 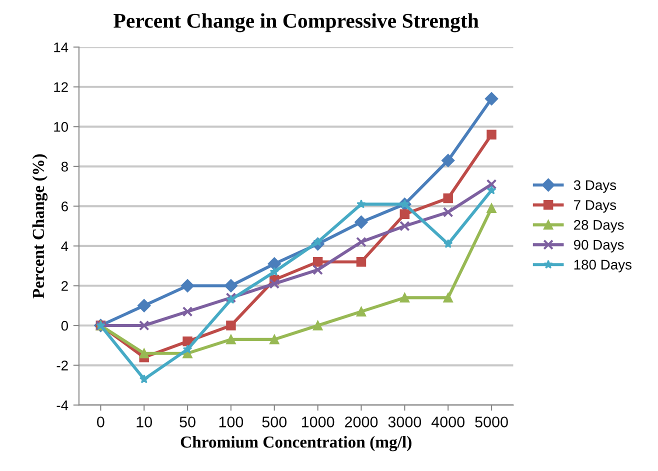 I want to click on x-axis-title: Chromium Concentration (mg/l), so click(x=296, y=444).